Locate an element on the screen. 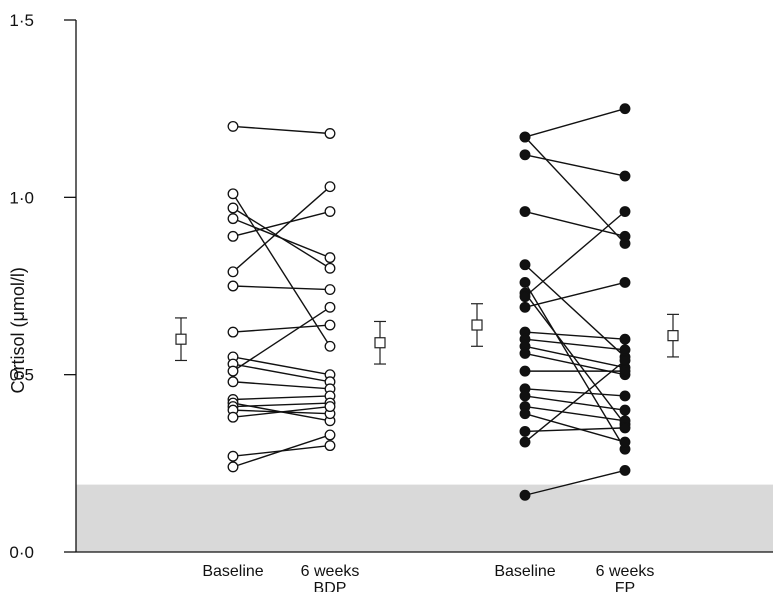 Image resolution: width=773 pixels, height=592 pixels. y-tick-label: 0·0 is located at coordinates (21, 552).